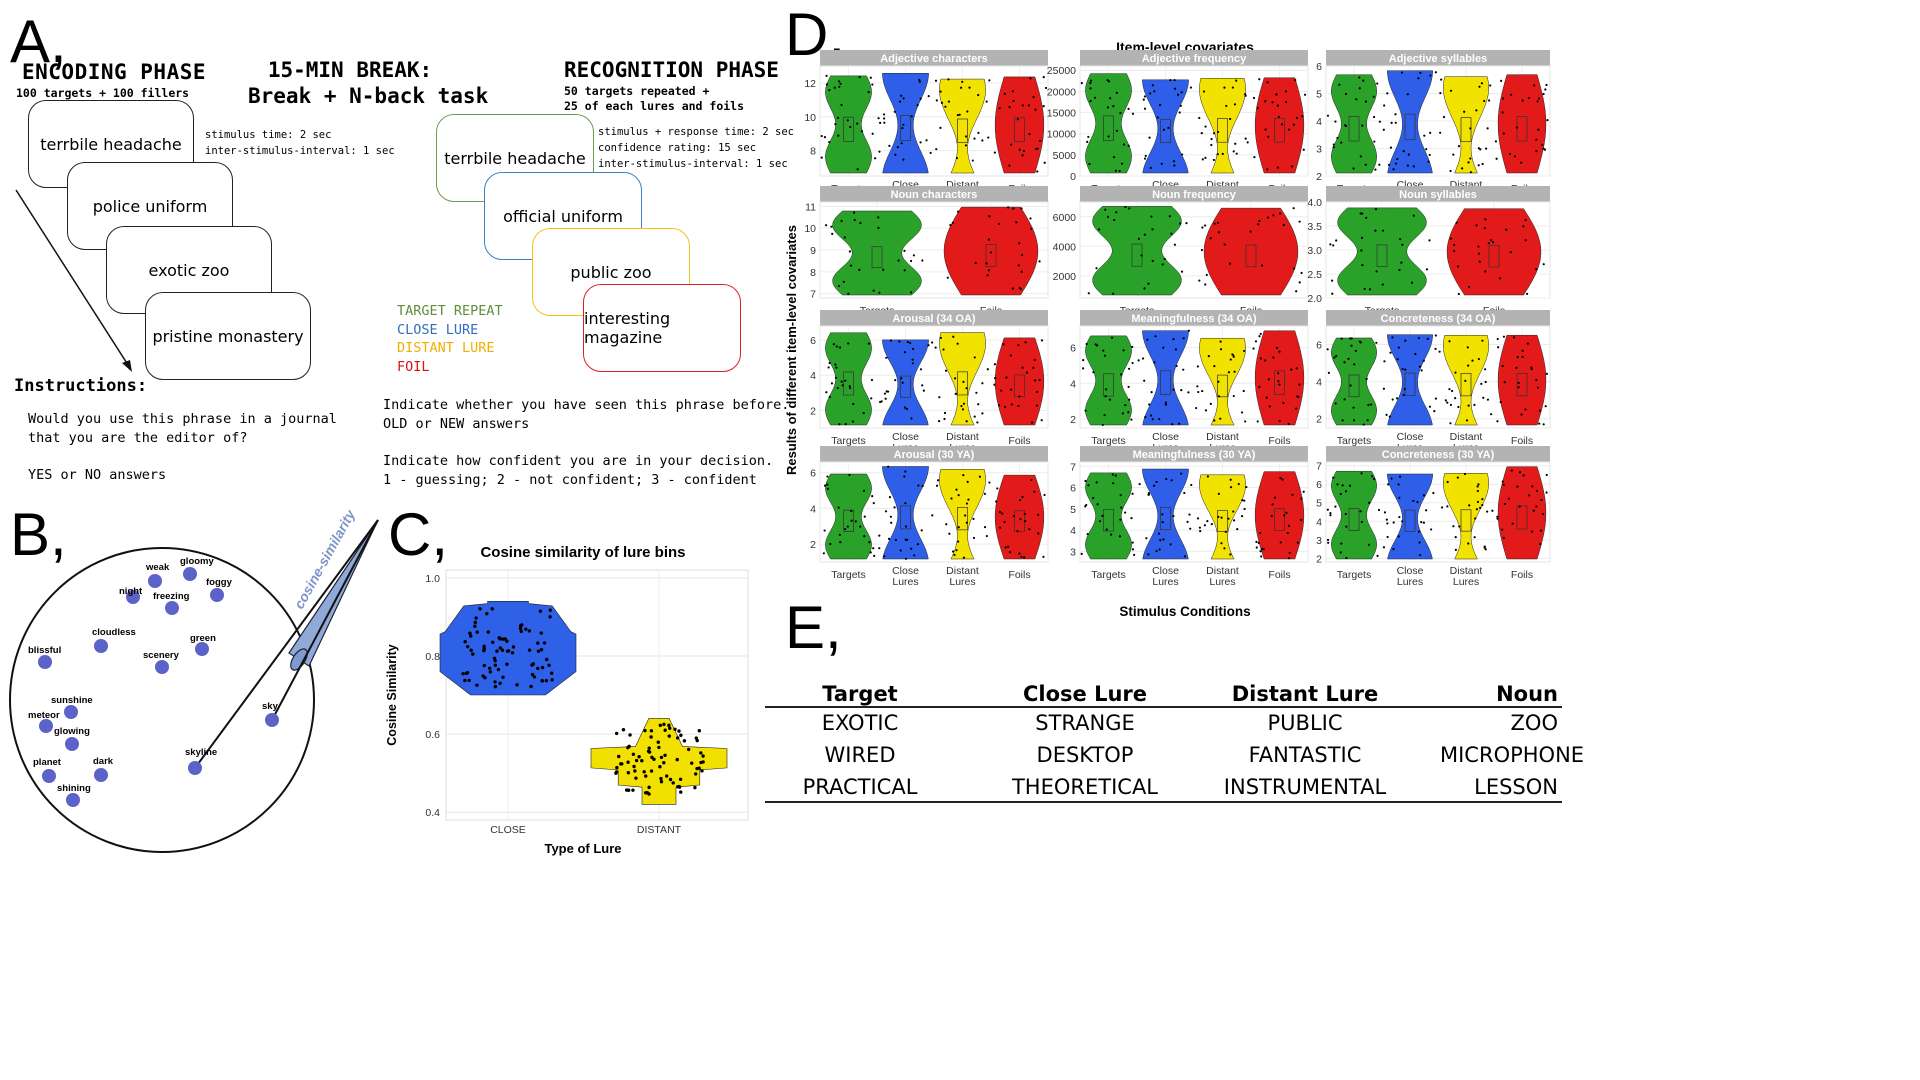  Describe the element at coordinates (272, 720) in the screenshot. I see `point-sky` at that location.